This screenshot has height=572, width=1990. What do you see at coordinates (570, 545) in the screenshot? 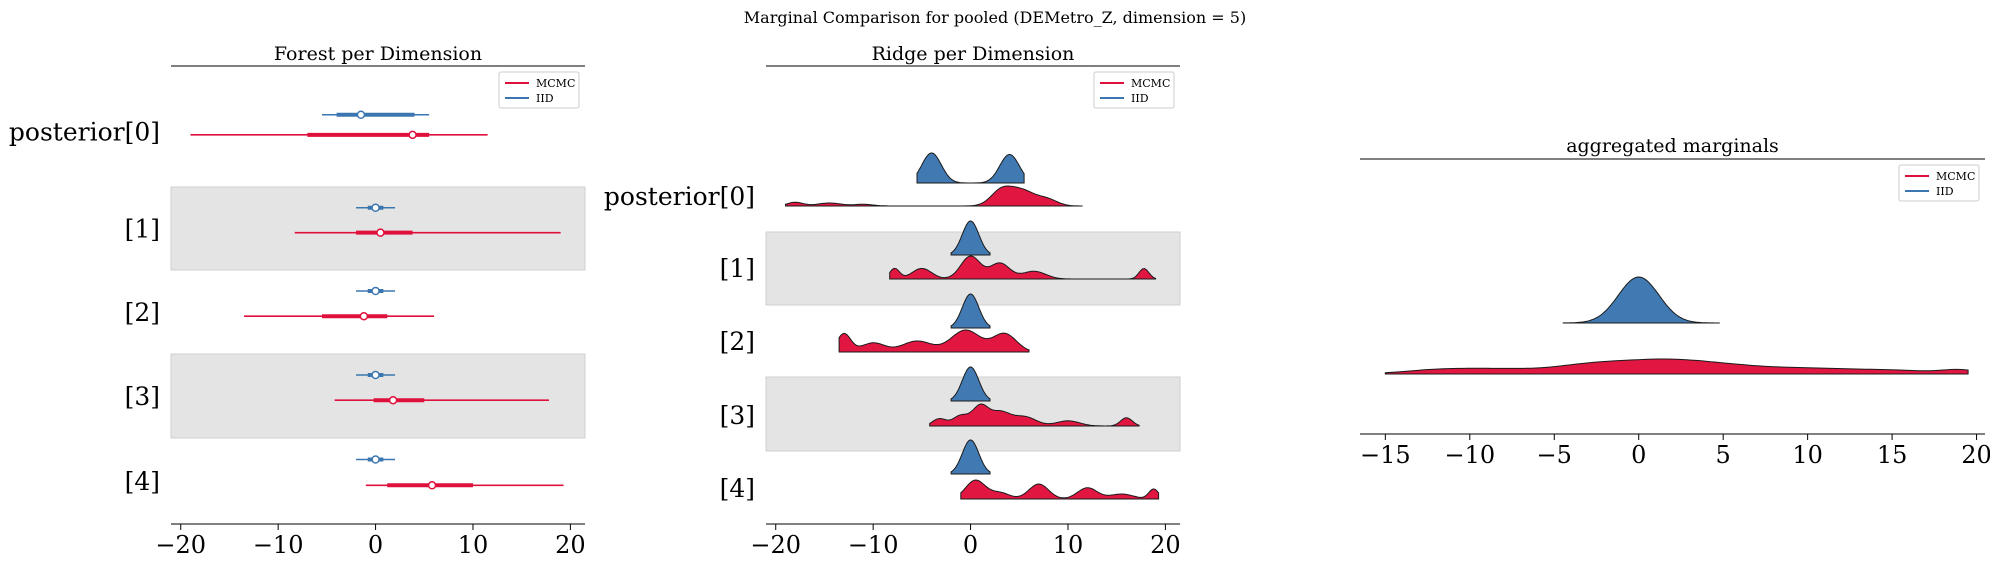
I see `forest-x-tick-label: 20` at bounding box center [570, 545].